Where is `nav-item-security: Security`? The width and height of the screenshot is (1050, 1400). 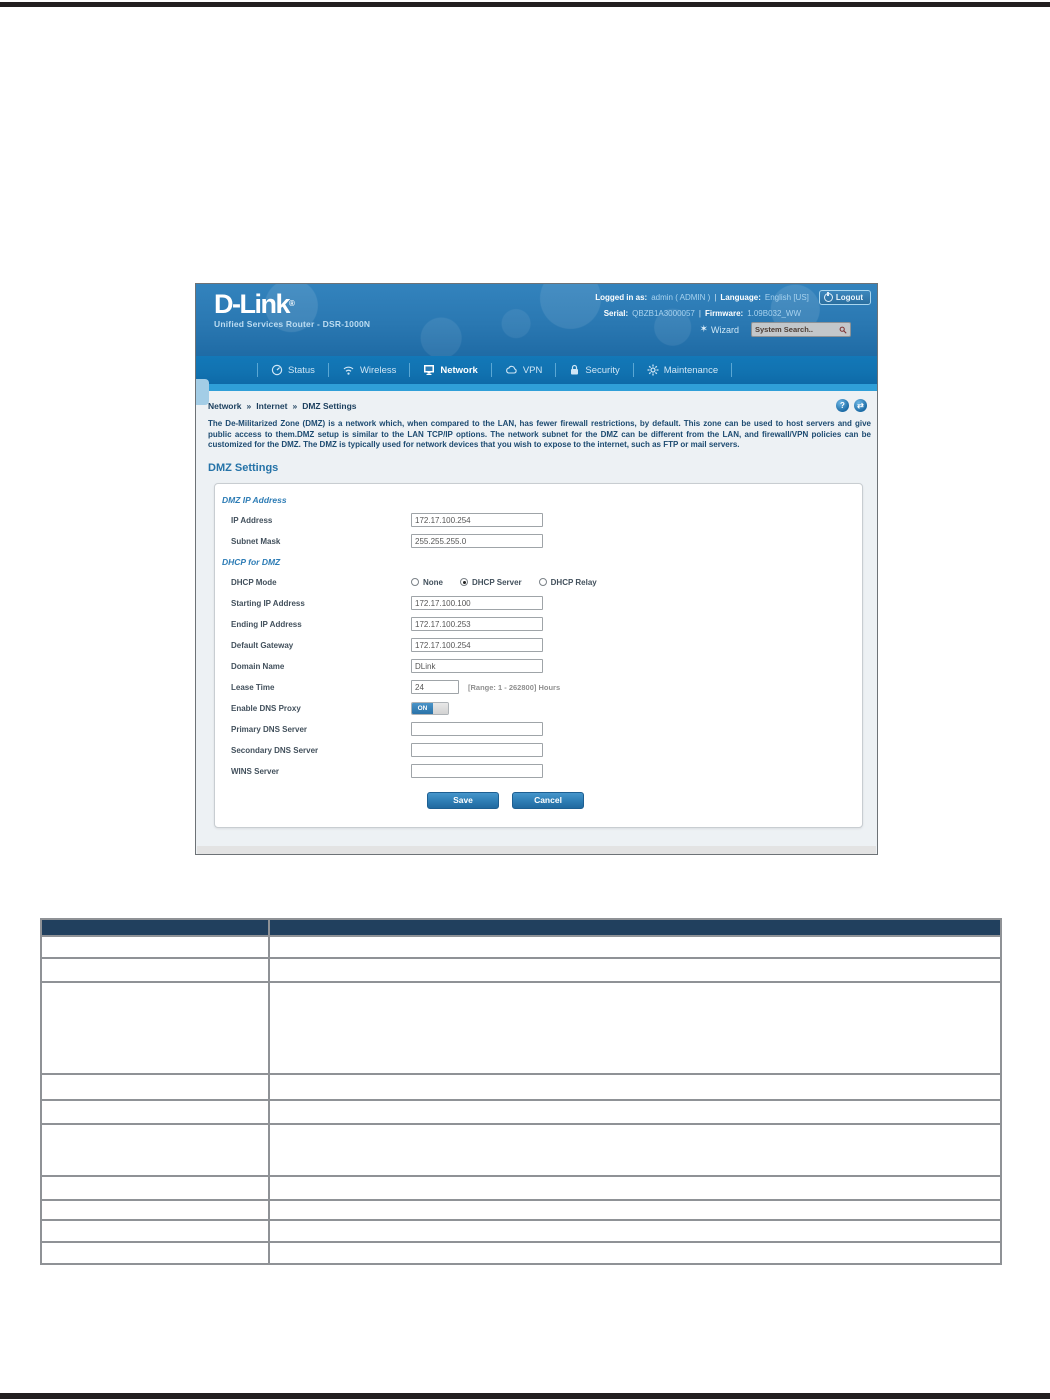
nav-item-security: Security is located at coordinates (594, 370).